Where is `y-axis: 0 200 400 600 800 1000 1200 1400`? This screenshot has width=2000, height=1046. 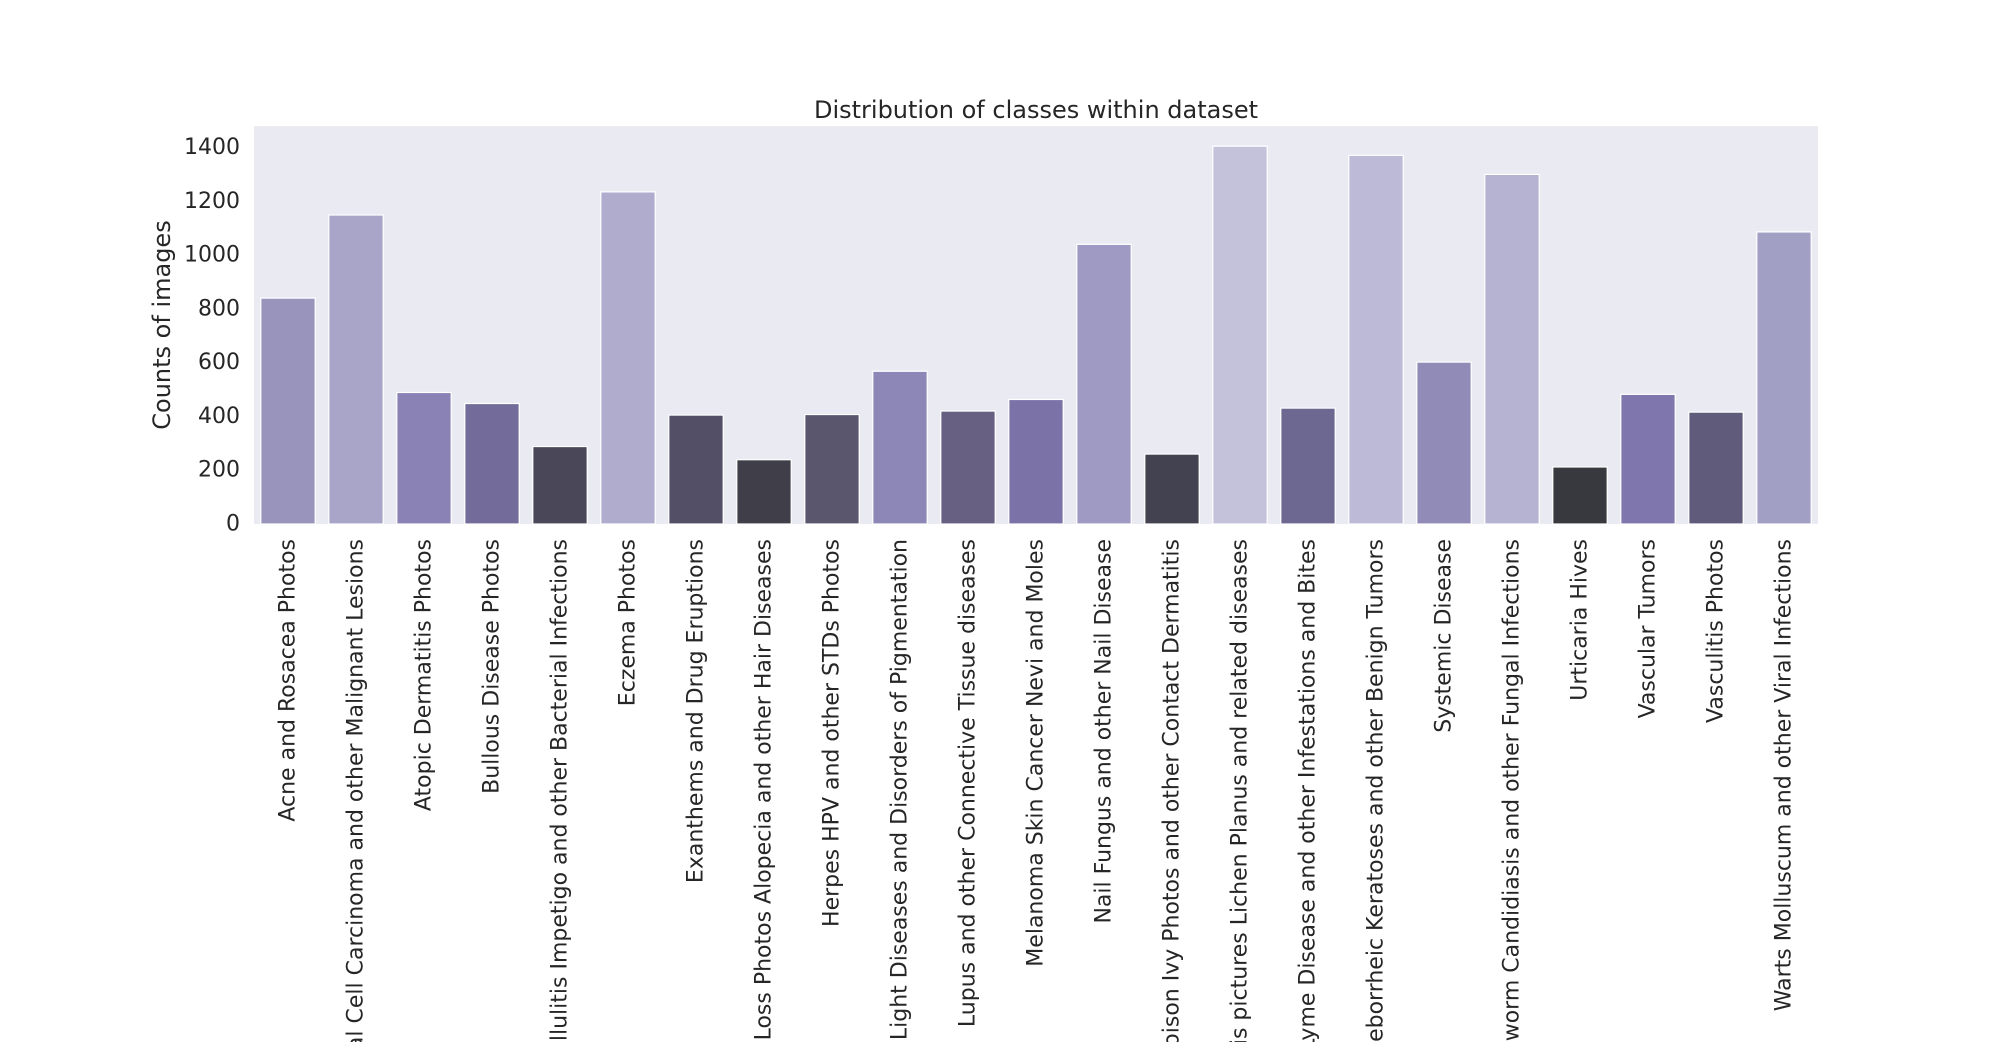 y-axis: 0 200 400 600 800 1000 1200 1400 is located at coordinates (212, 335).